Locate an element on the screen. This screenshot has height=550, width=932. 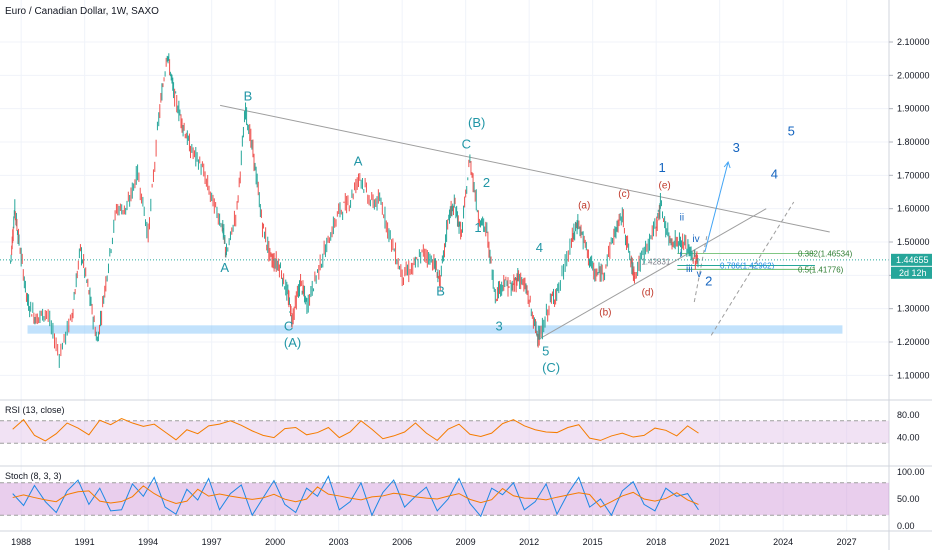
wave-label: (a) is located at coordinates (584, 206).